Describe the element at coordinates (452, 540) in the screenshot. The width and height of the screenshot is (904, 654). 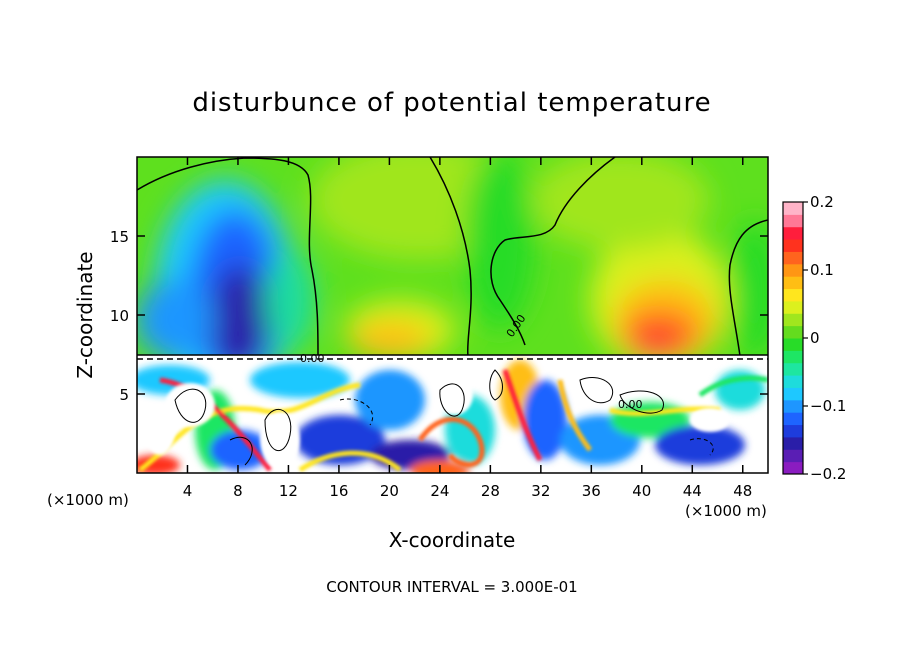
I see `x-axis-label: X-coordinate` at that location.